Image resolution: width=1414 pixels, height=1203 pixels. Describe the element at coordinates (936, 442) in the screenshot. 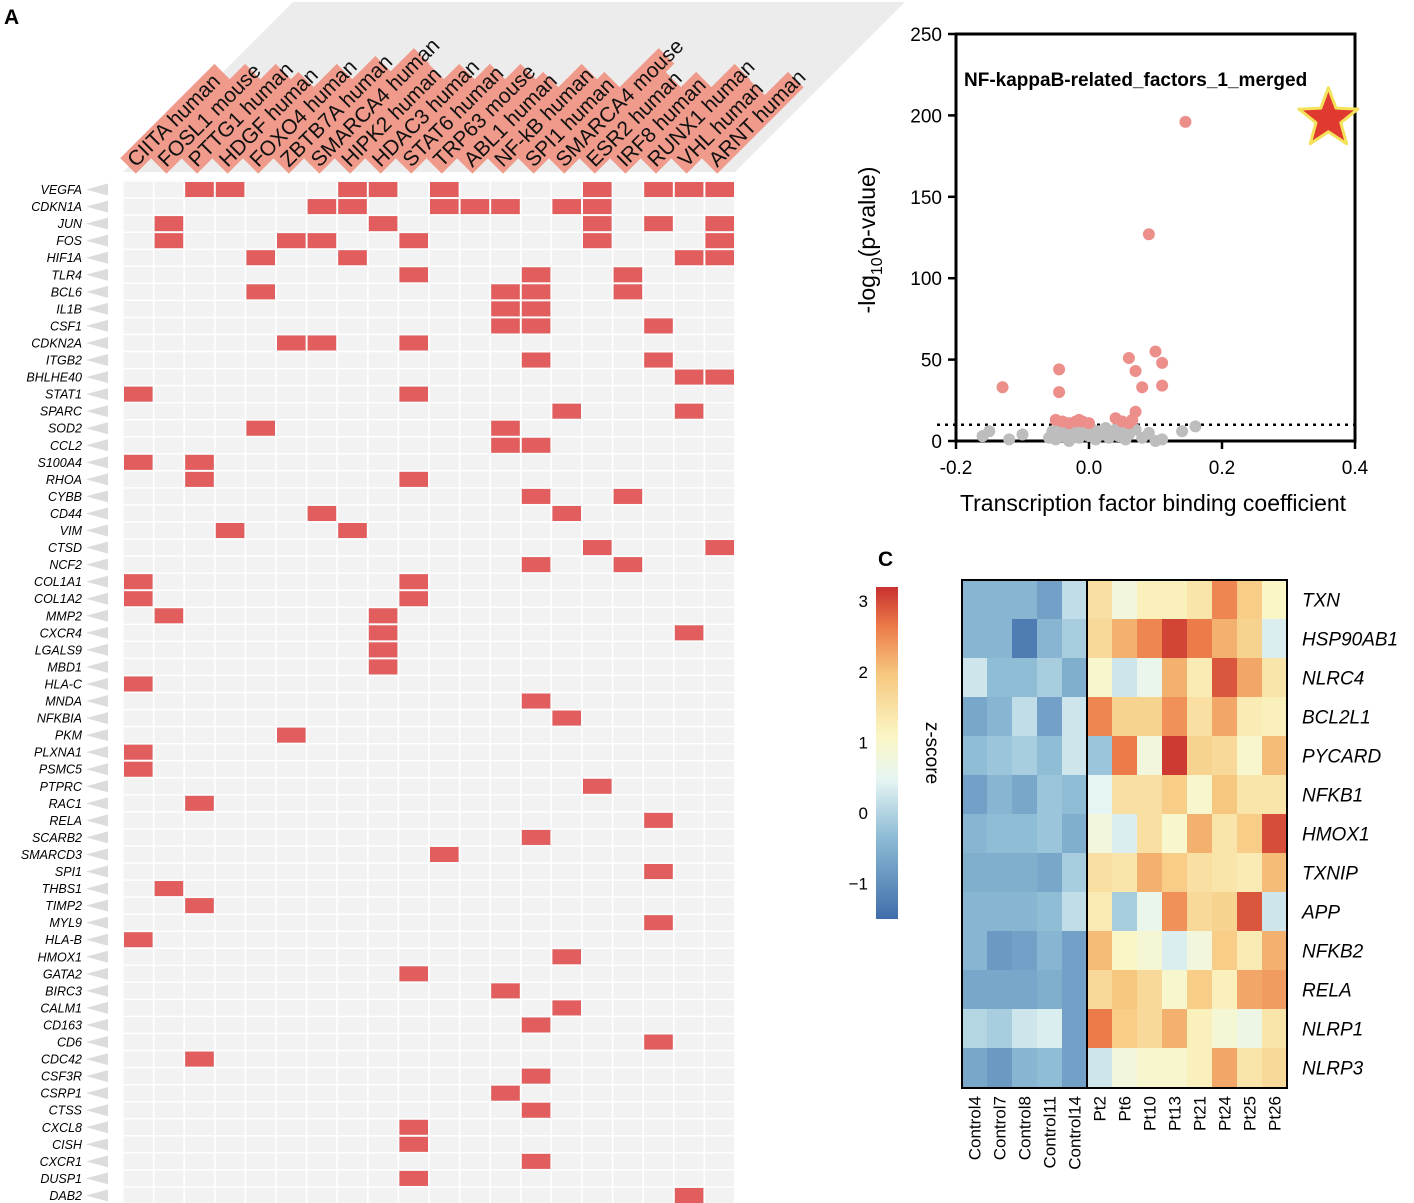

I see `y-tick-label: 0` at that location.